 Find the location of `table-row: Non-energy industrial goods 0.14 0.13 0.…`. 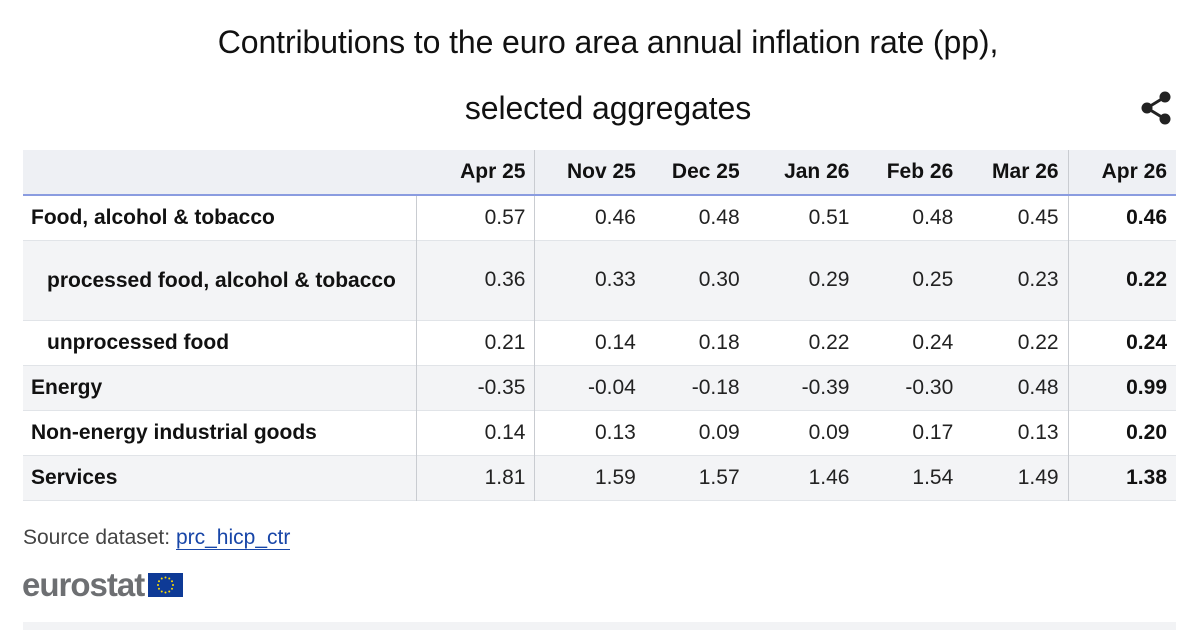

table-row: Non-energy industrial goods 0.14 0.13 0.… is located at coordinates (599, 432).